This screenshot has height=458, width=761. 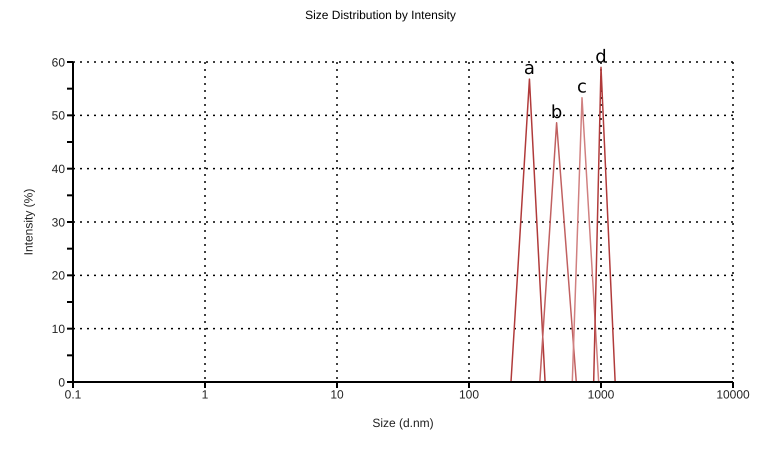 I want to click on y-tick-label: 40, so click(x=59, y=169).